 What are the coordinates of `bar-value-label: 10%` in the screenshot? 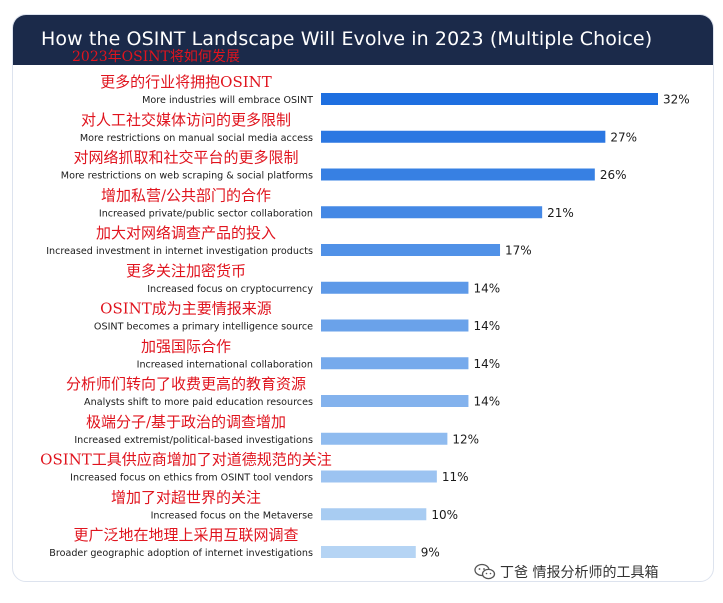 It's located at (444, 515).